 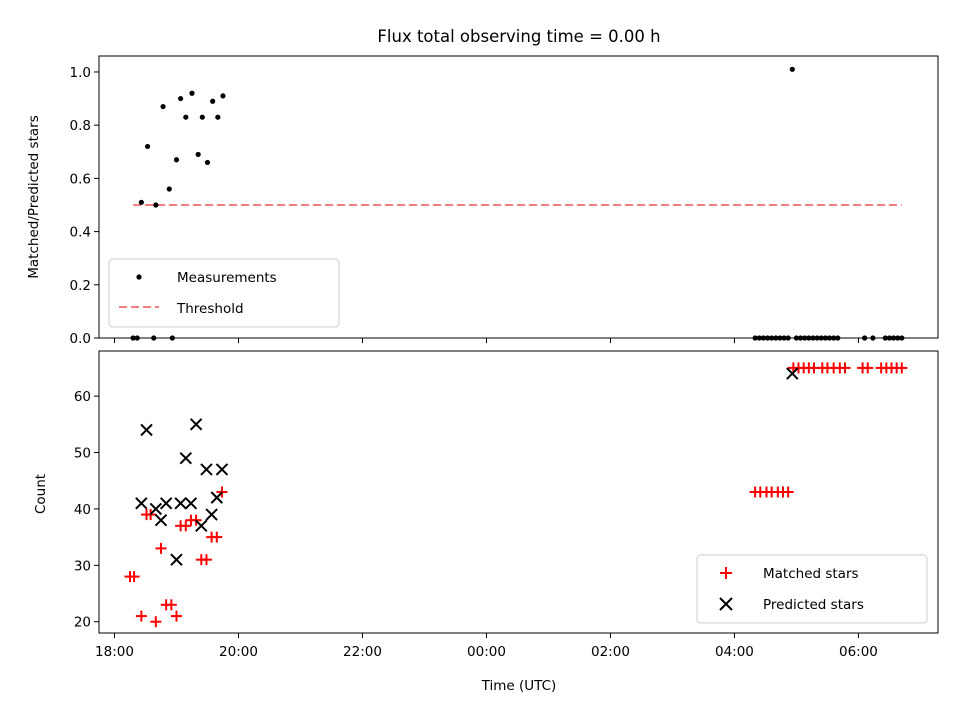 I want to click on x-tick-label: 00:00, so click(x=486, y=652).